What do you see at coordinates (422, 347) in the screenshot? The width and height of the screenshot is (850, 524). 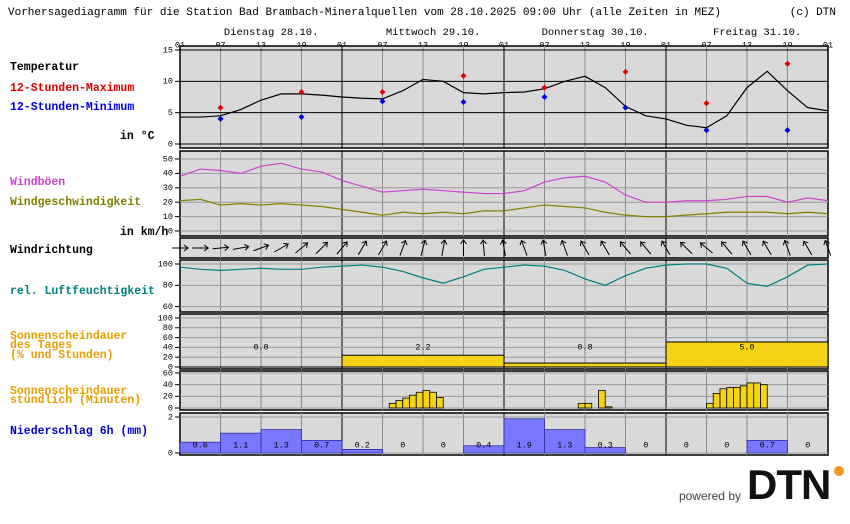 I see `sunshine-hours-label: 2.2` at bounding box center [422, 347].